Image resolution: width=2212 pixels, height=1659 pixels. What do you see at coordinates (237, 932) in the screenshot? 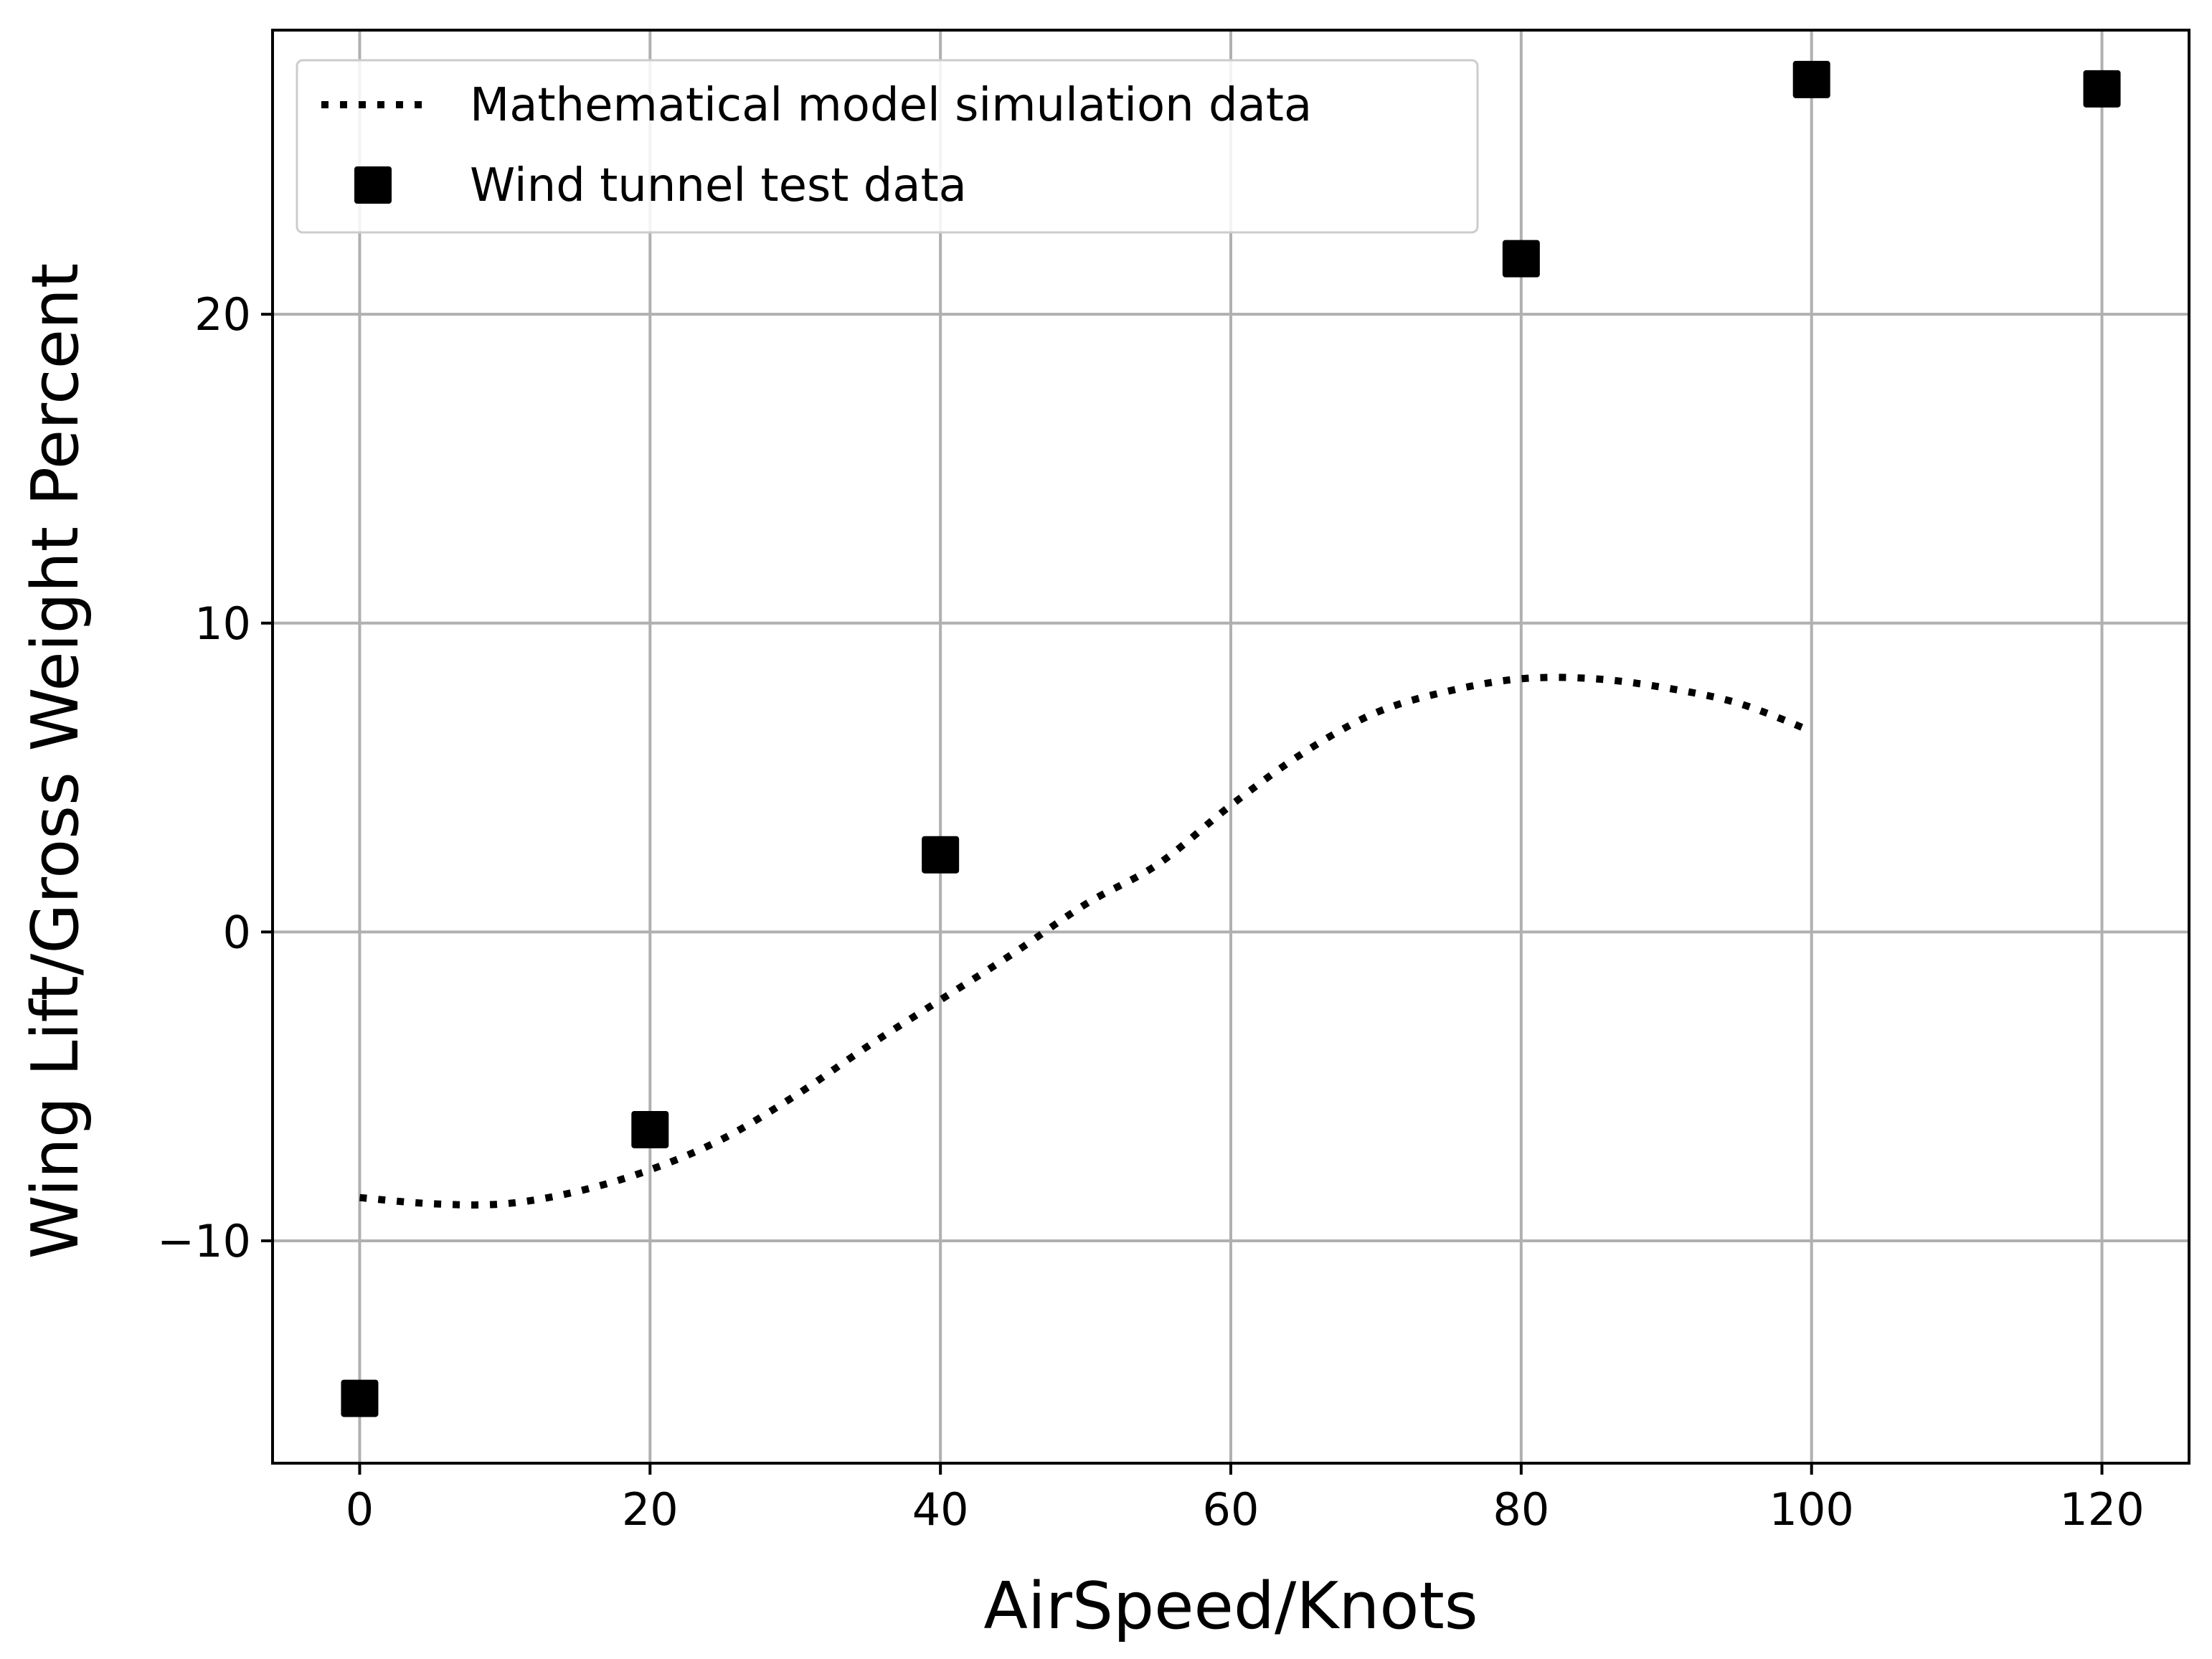
I see `y-tick-label: 0` at bounding box center [237, 932].